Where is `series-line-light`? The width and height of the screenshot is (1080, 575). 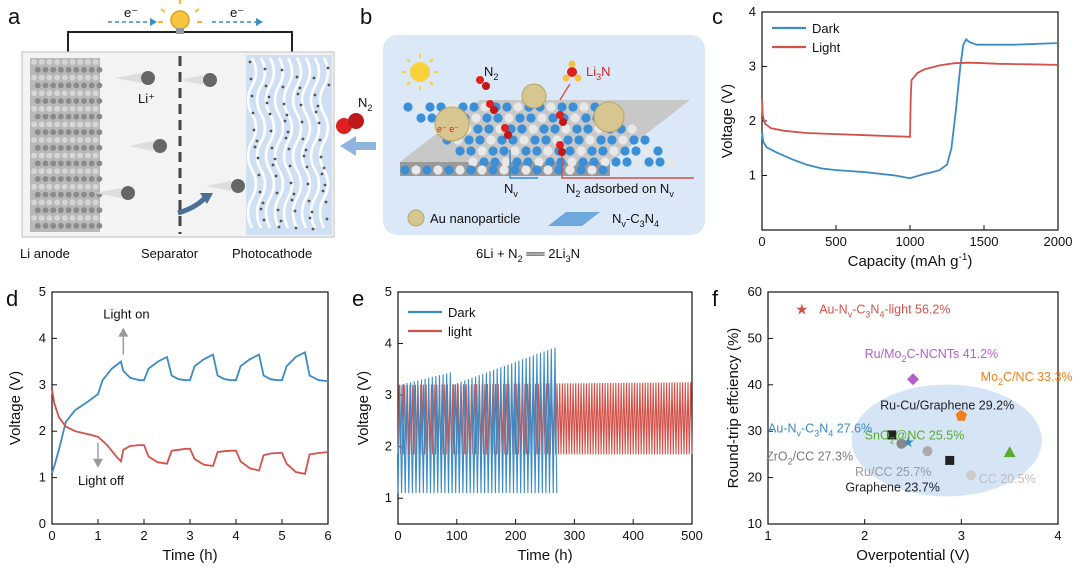 series-line-light is located at coordinates (190, 432).